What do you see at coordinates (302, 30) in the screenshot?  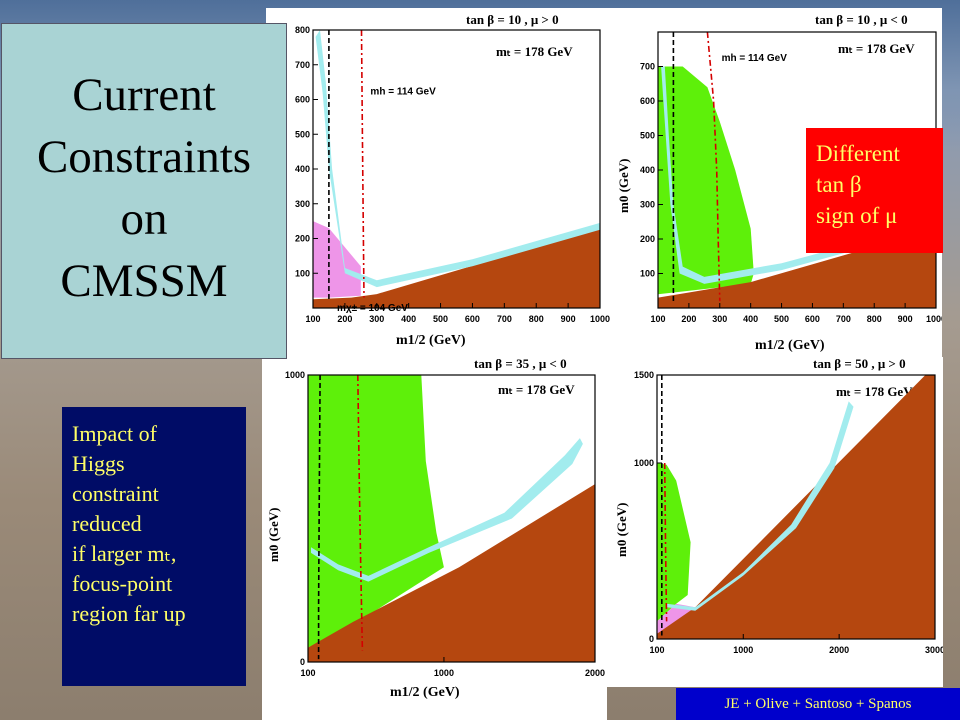 I see `y-tick-label: 800` at bounding box center [302, 30].